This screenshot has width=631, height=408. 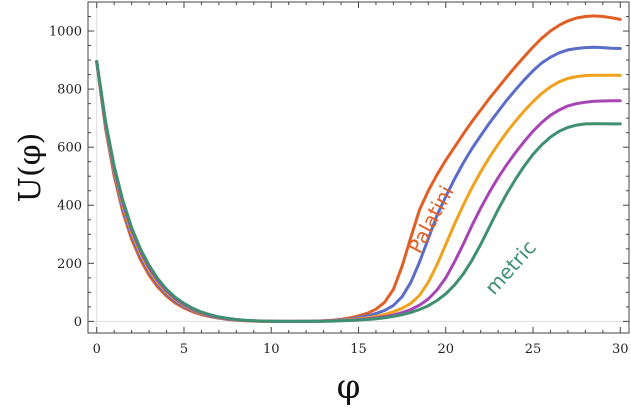 I want to click on y-tick-label: 1000, so click(x=65, y=32).